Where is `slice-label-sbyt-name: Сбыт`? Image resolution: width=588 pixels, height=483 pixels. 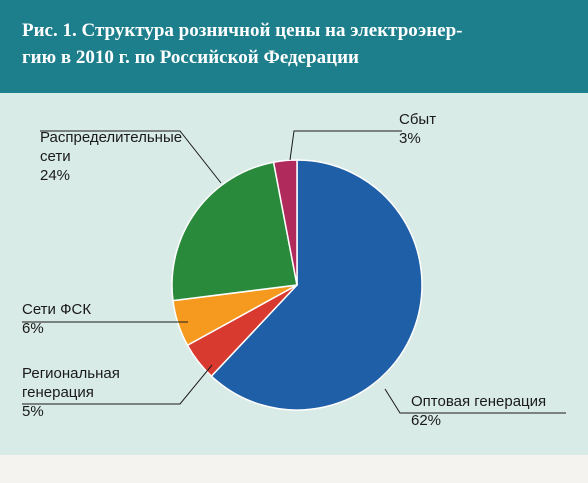
slice-label-sbyt-name: Сбыт is located at coordinates (418, 119).